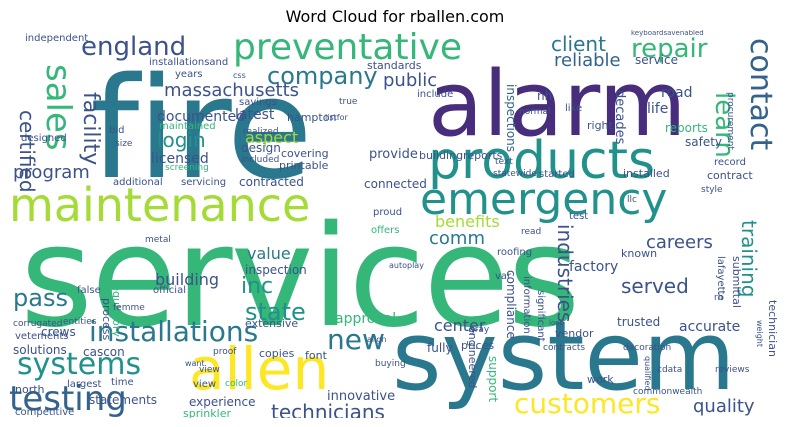  I want to click on word-font: font, so click(316, 355).